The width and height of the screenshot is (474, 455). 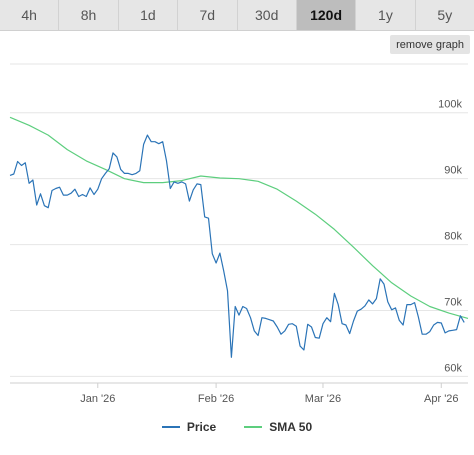 I want to click on tab-5y: 5y, so click(x=445, y=15).